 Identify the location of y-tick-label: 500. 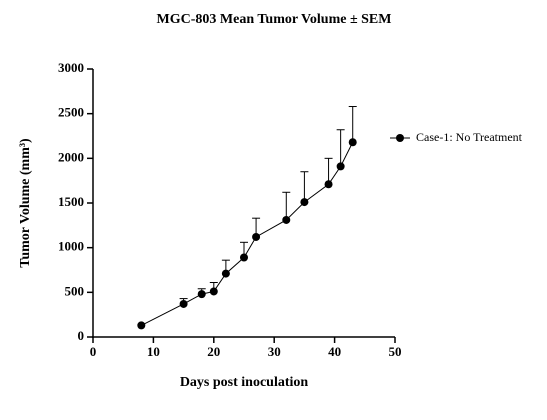
(75, 290).